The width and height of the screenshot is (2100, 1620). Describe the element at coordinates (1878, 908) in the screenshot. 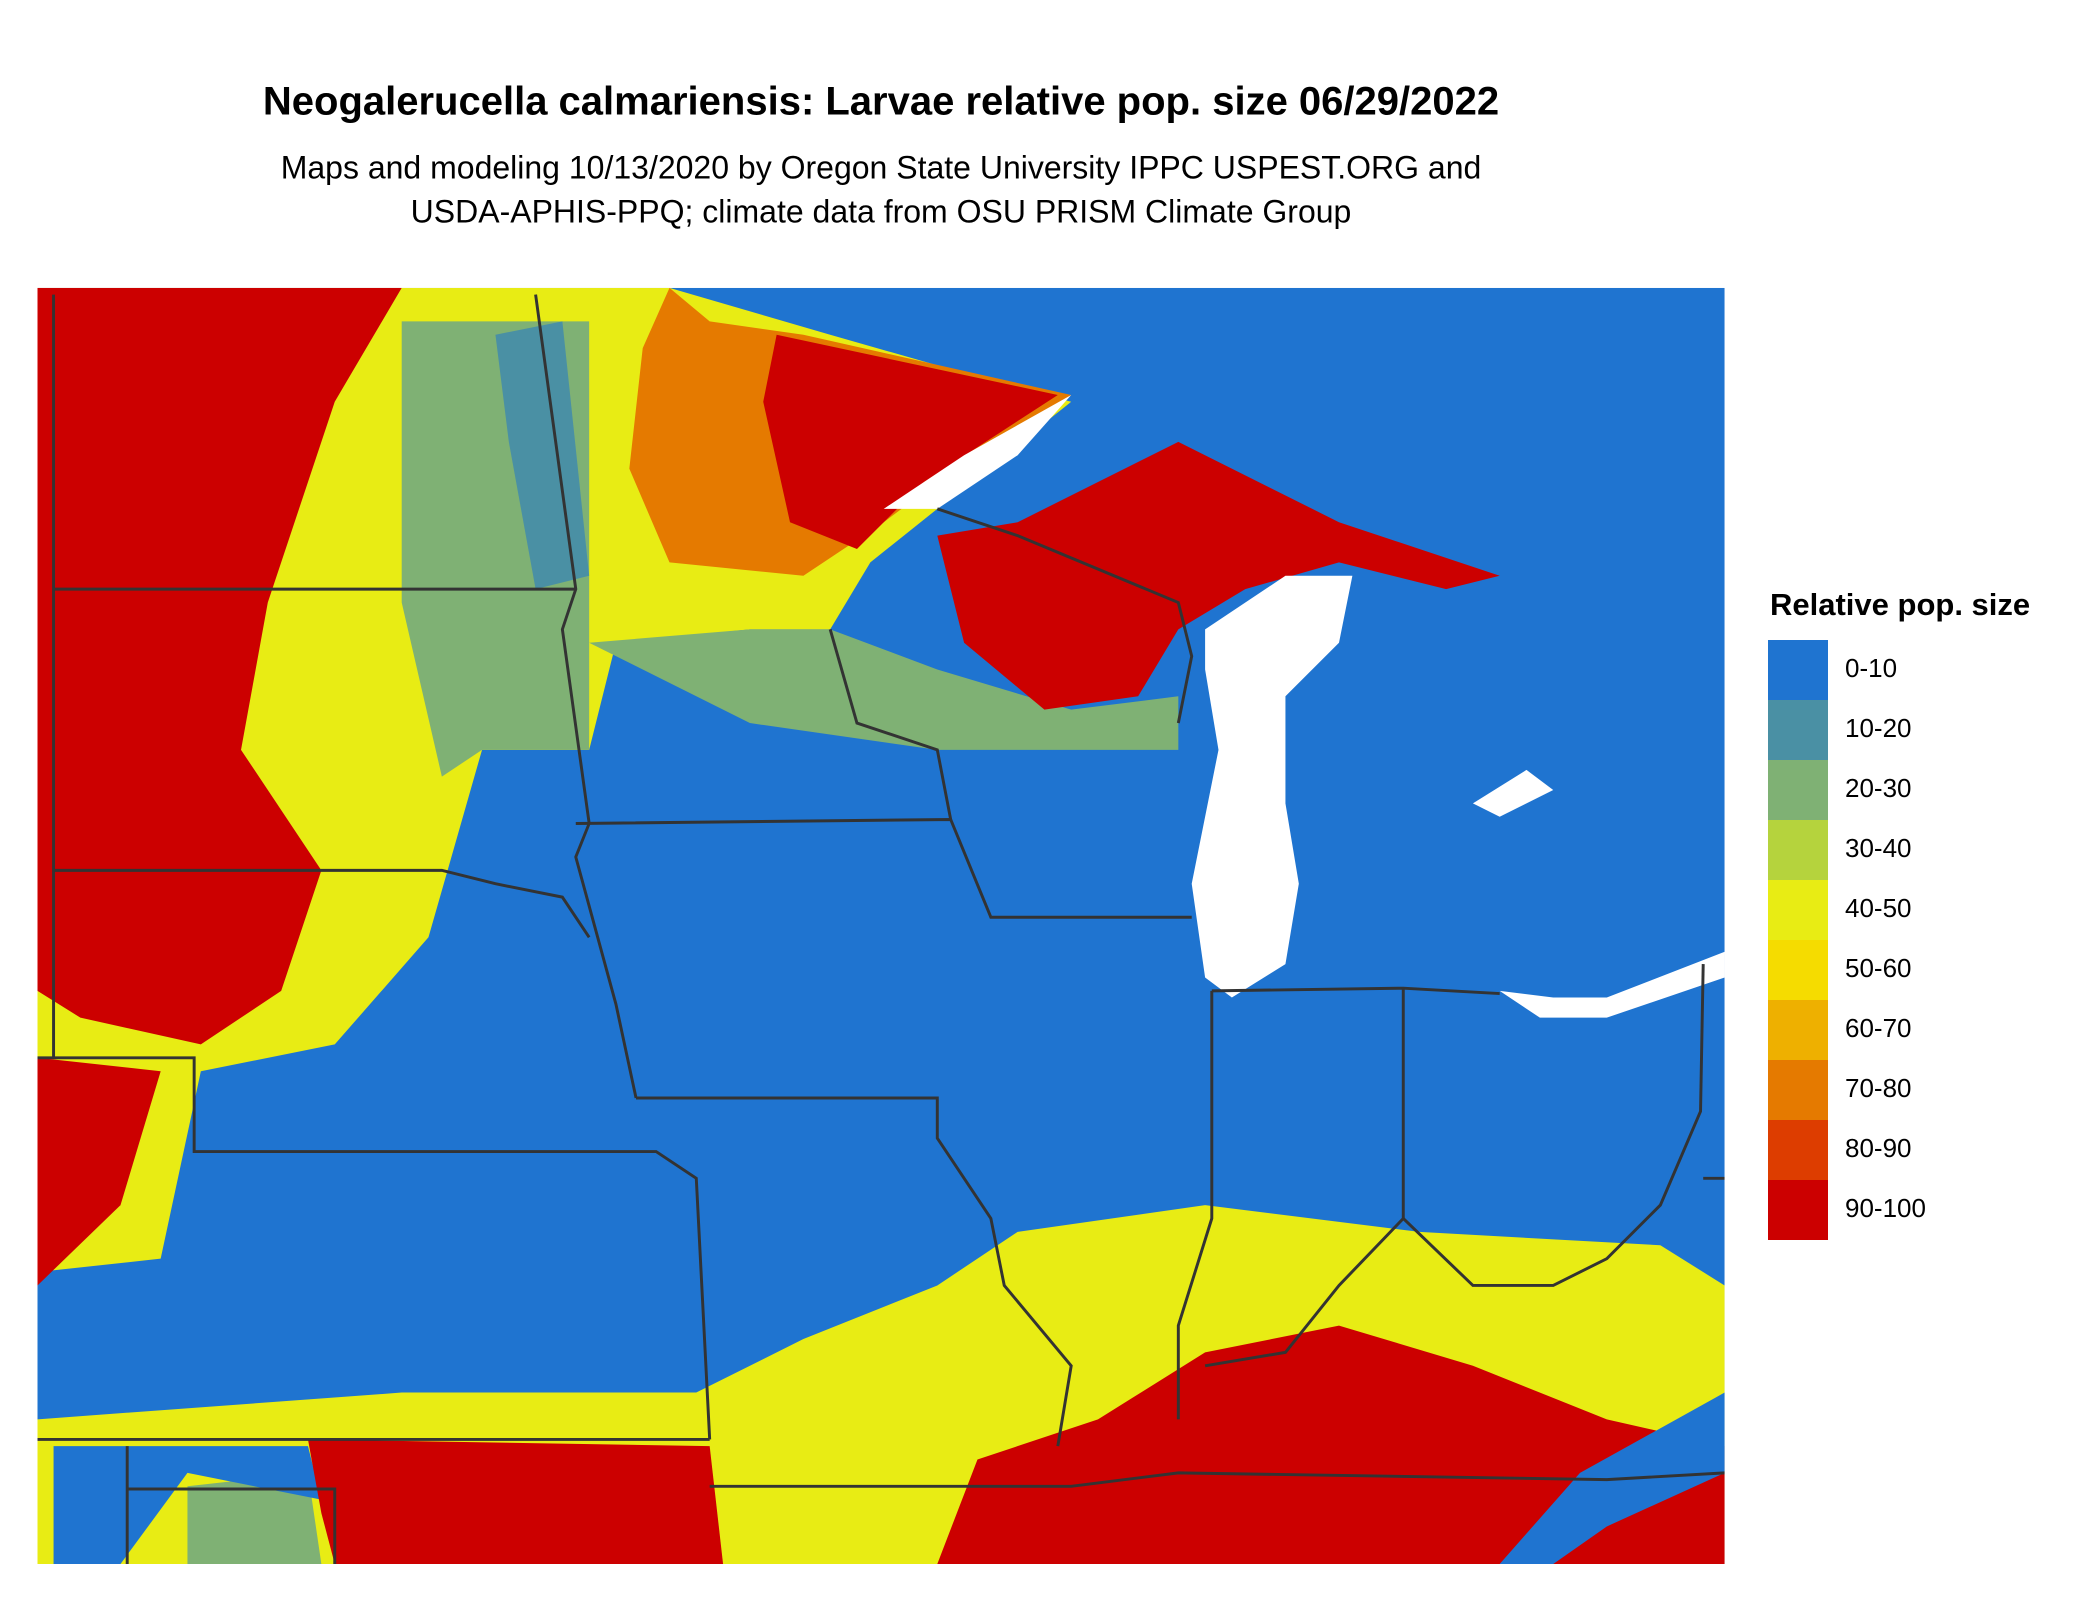

I see `legend-label: 40-50` at that location.